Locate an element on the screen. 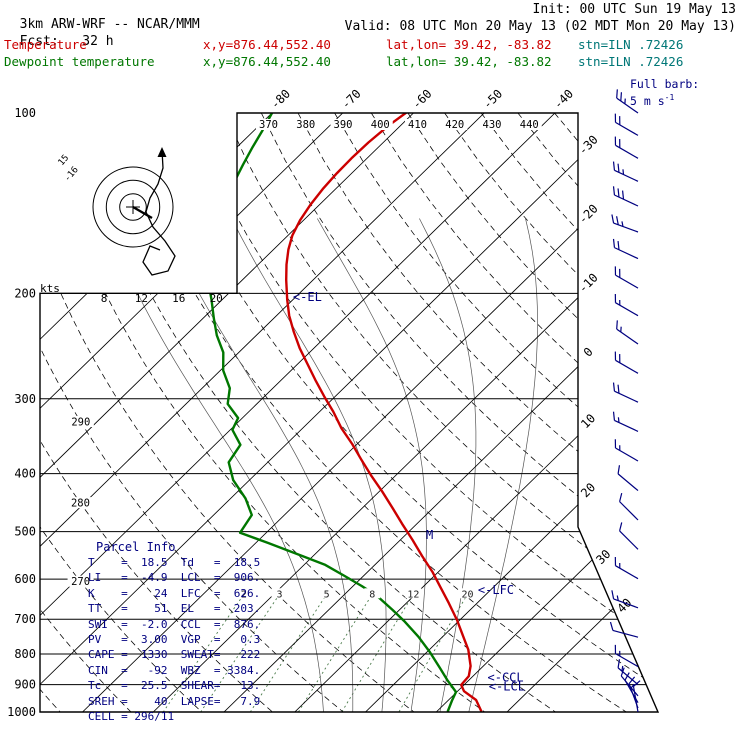 Image resolution: width=740 pixels, height=740 pixels. level-annotation: M is located at coordinates (429, 535).